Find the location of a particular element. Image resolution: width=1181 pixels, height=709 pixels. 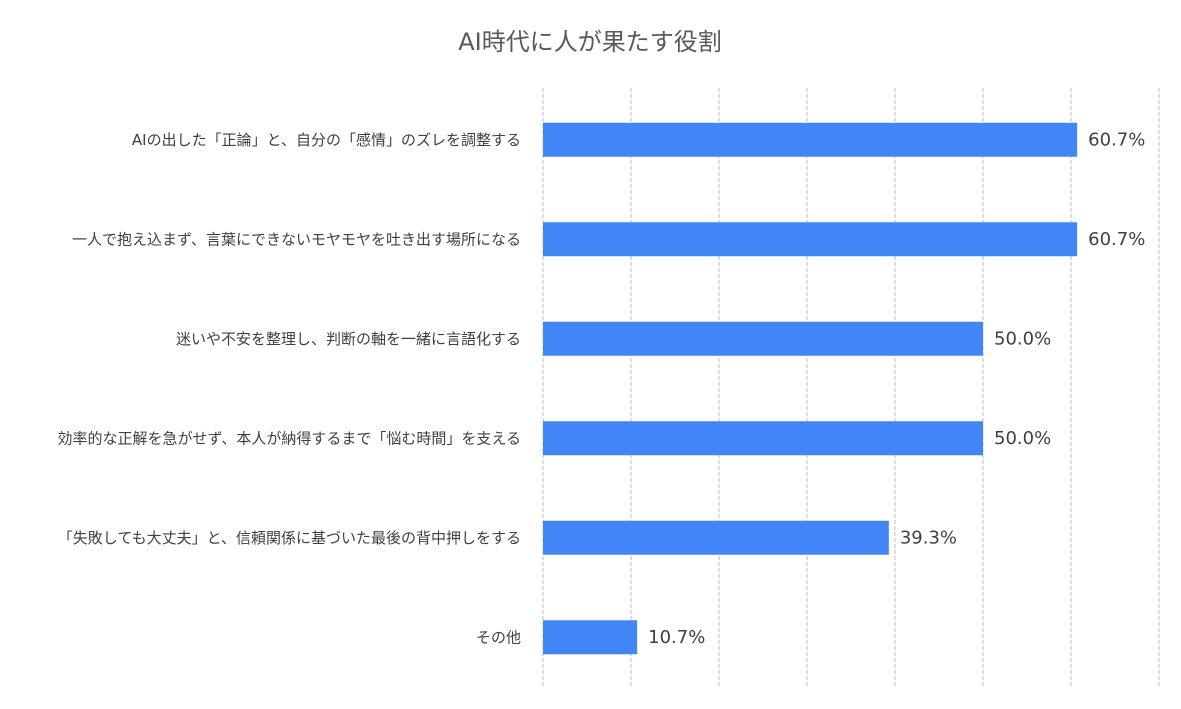

category-label: その他 is located at coordinates (498, 637).